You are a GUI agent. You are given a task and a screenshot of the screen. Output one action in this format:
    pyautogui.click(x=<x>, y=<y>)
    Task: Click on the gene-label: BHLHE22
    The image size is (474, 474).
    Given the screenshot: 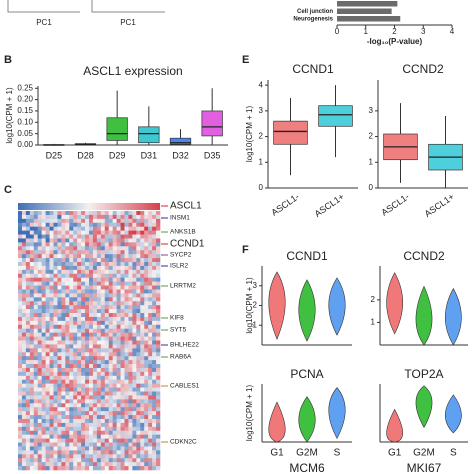 What is the action you would take?
    pyautogui.click(x=184, y=345)
    